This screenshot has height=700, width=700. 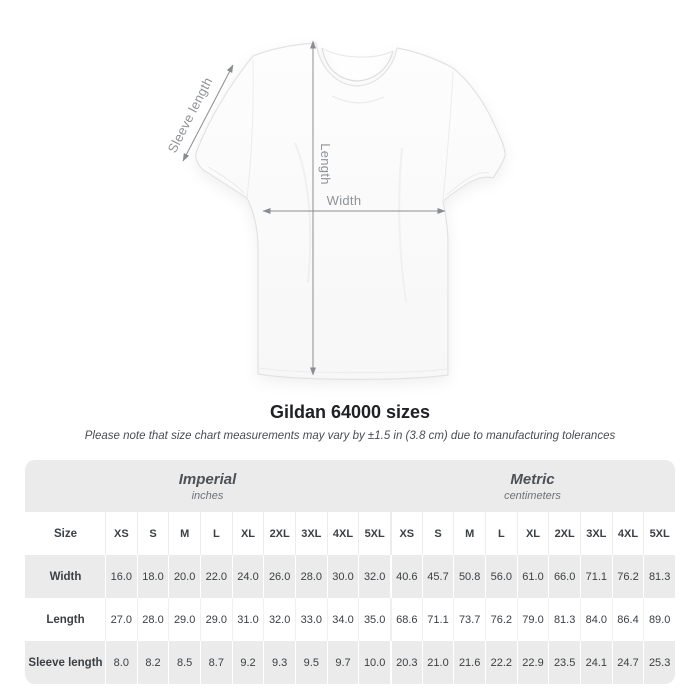 I want to click on imperial-group-header: Imperial inches, so click(x=207, y=486).